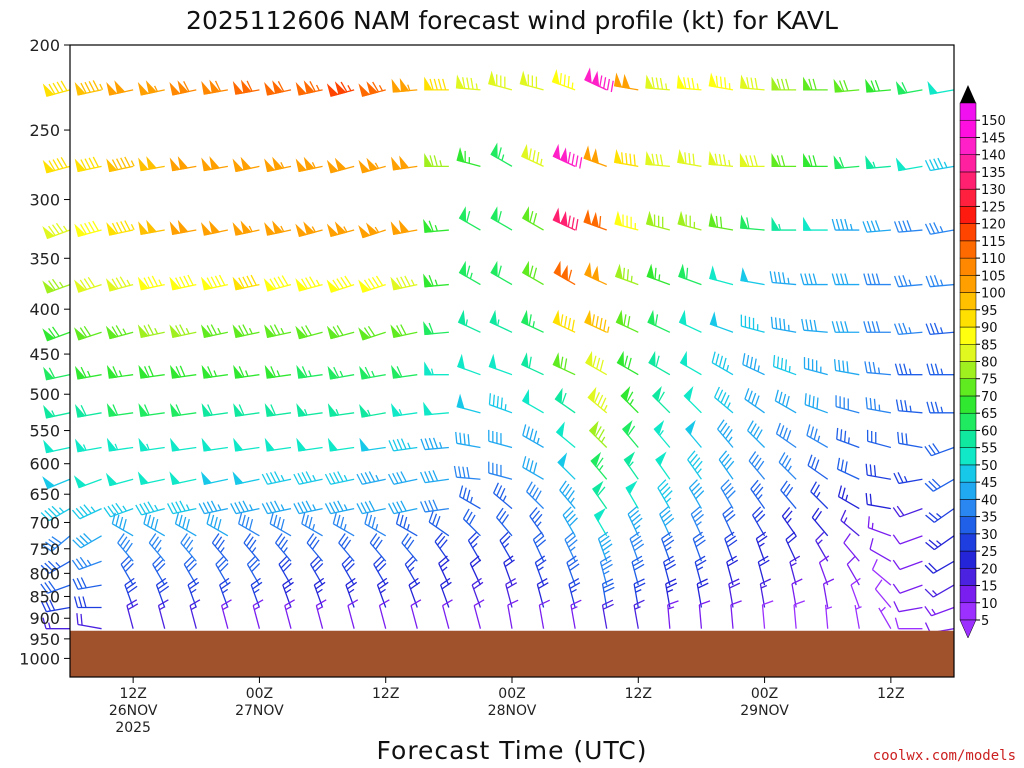 The height and width of the screenshot is (768, 1024). Describe the element at coordinates (989, 552) in the screenshot. I see `colorbar-label: 25` at that location.